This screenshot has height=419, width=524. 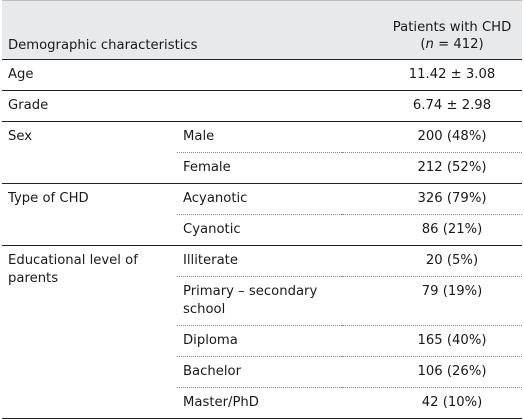 I want to click on row-value-acyanotic: 326 (79%), so click(x=432, y=199).